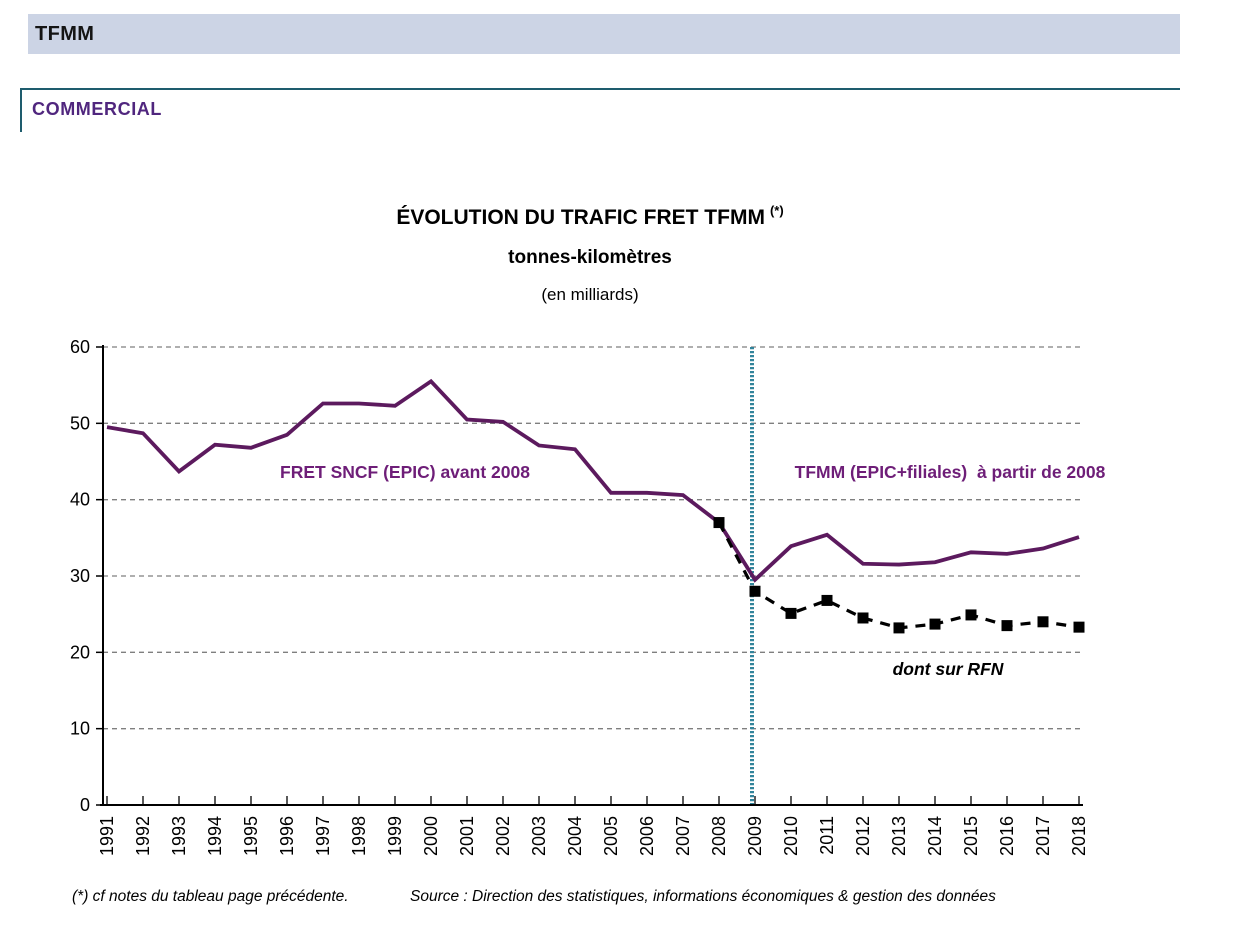 Image resolution: width=1240 pixels, height=937 pixels. I want to click on year-label: 1991, so click(107, 836).